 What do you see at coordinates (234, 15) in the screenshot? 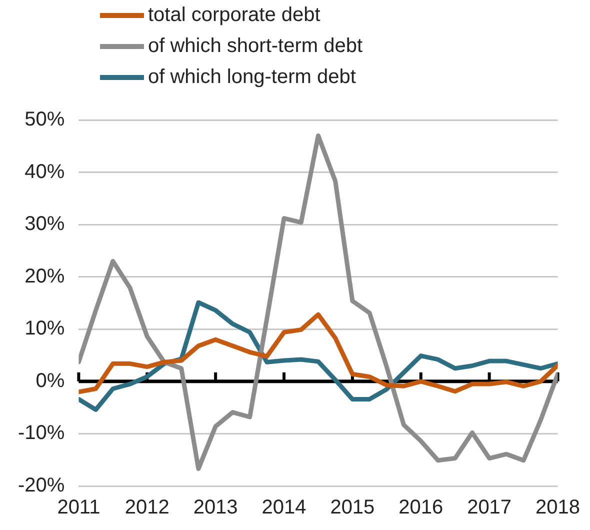
I see `legend-label: total corporate debt` at bounding box center [234, 15].